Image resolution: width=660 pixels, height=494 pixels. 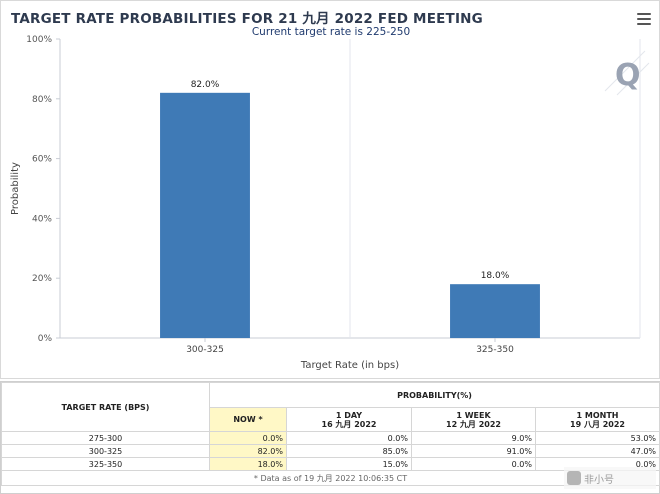 I want to click on x-tick-label: 300-325, so click(x=205, y=350).